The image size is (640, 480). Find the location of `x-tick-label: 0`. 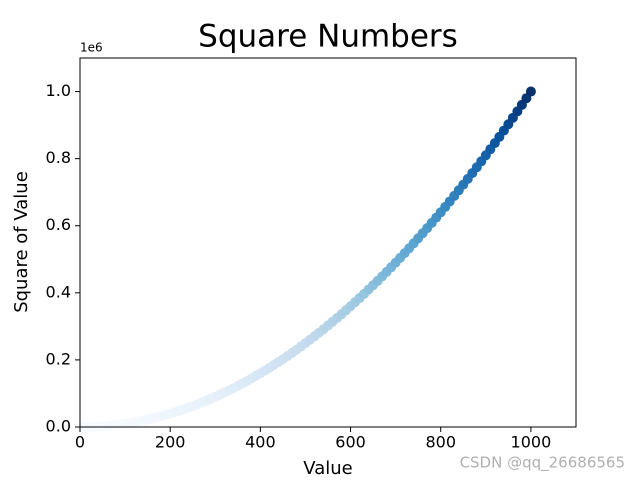

x-tick-label: 0 is located at coordinates (80, 442).